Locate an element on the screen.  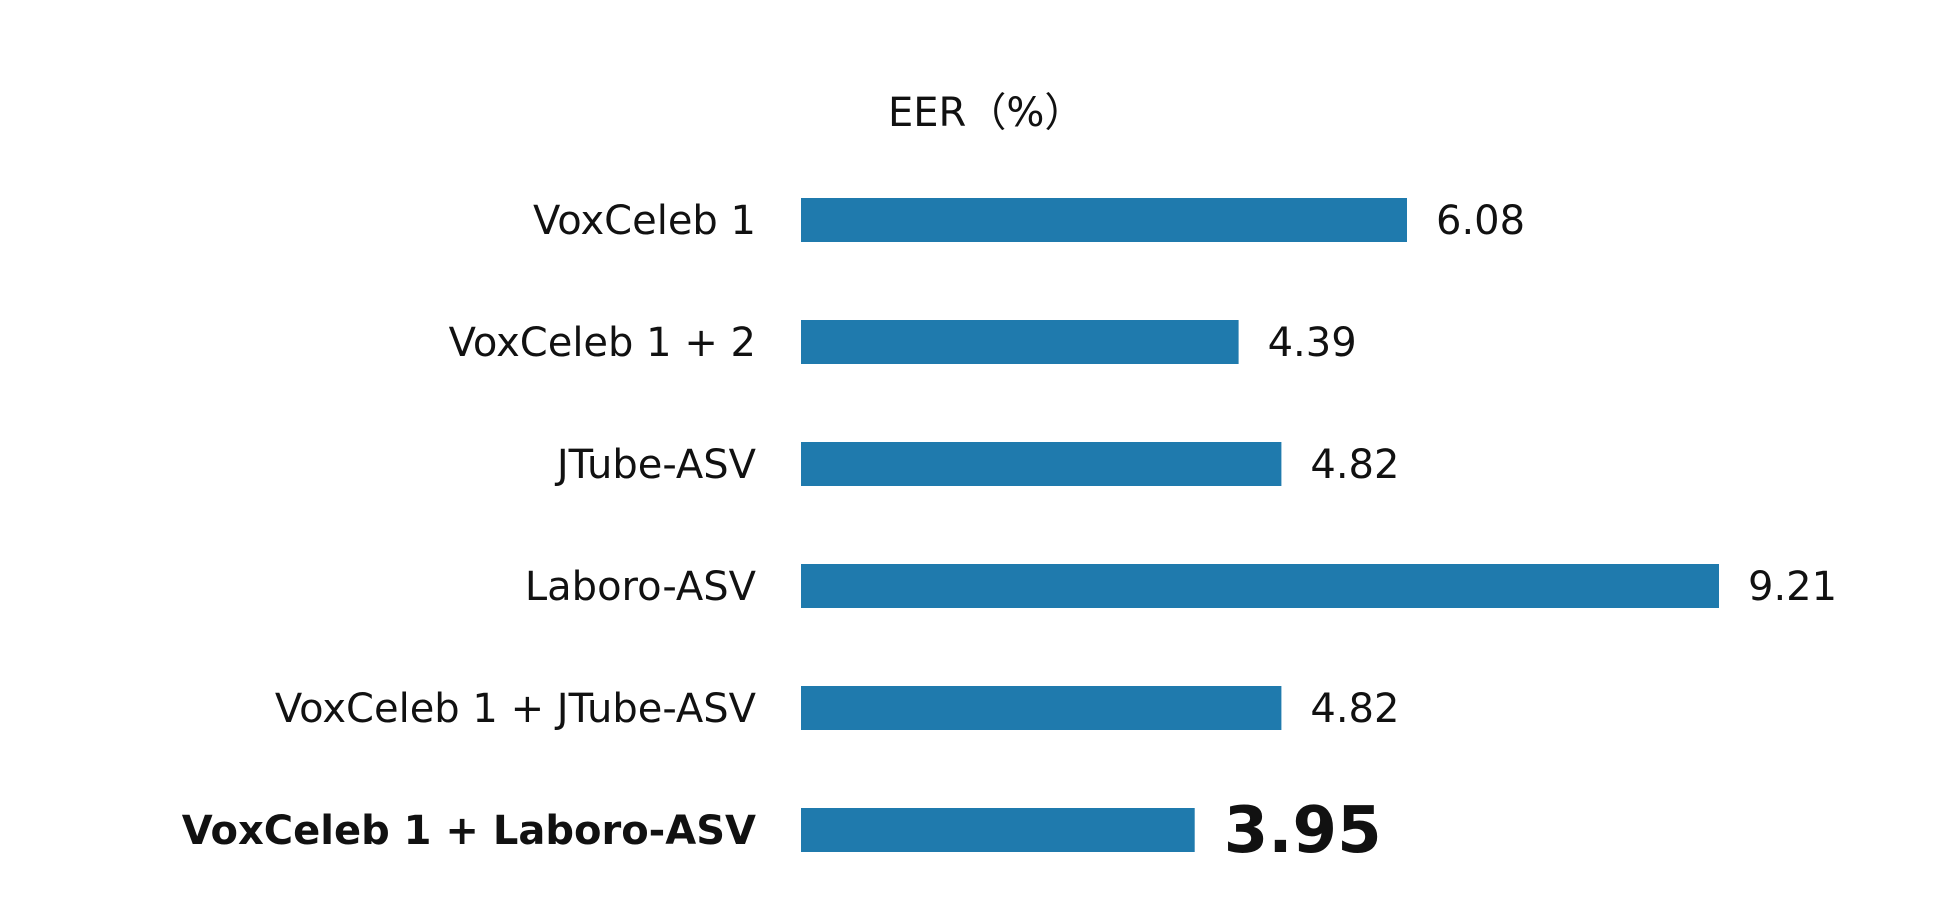
value-label-3: 9.21 is located at coordinates (1792, 587).